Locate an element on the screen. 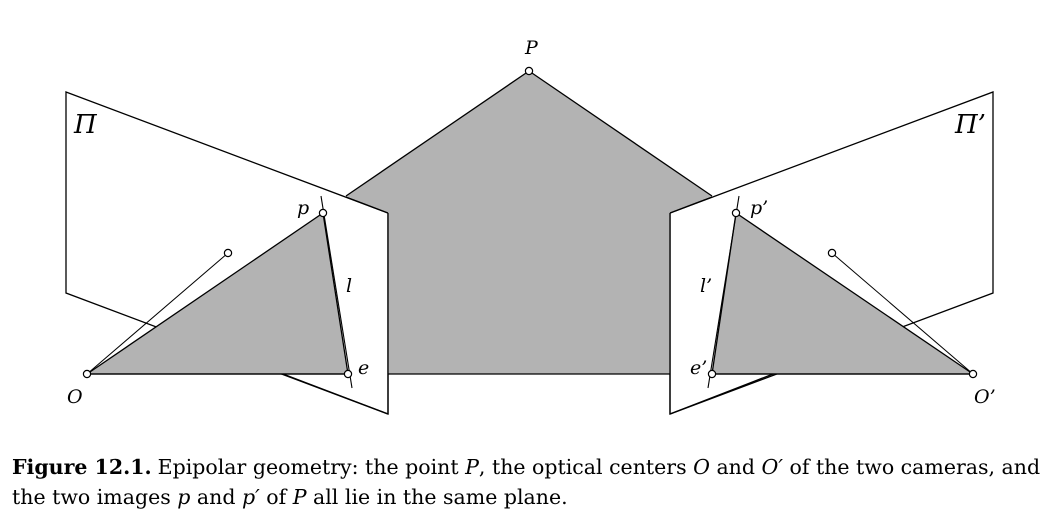 This screenshot has height=525, width=1056. left-plane-bottom-edge is located at coordinates (335, 394).